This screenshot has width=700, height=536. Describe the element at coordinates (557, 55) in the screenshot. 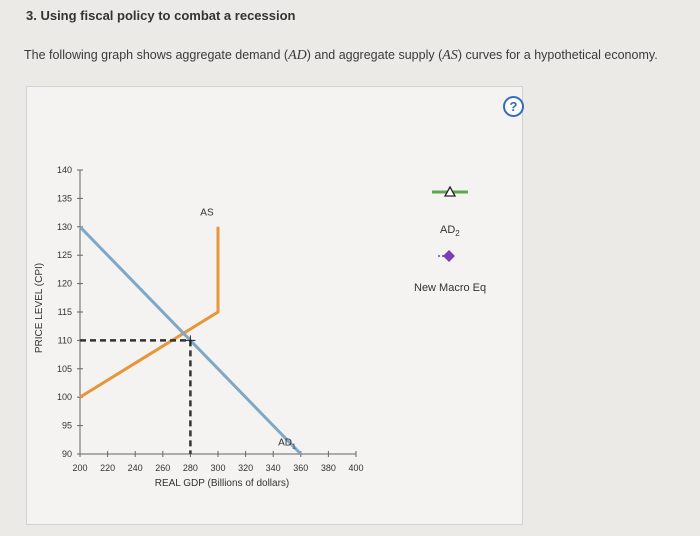

I see `intro-part-3: ) curves for a hypothetical economy.` at that location.